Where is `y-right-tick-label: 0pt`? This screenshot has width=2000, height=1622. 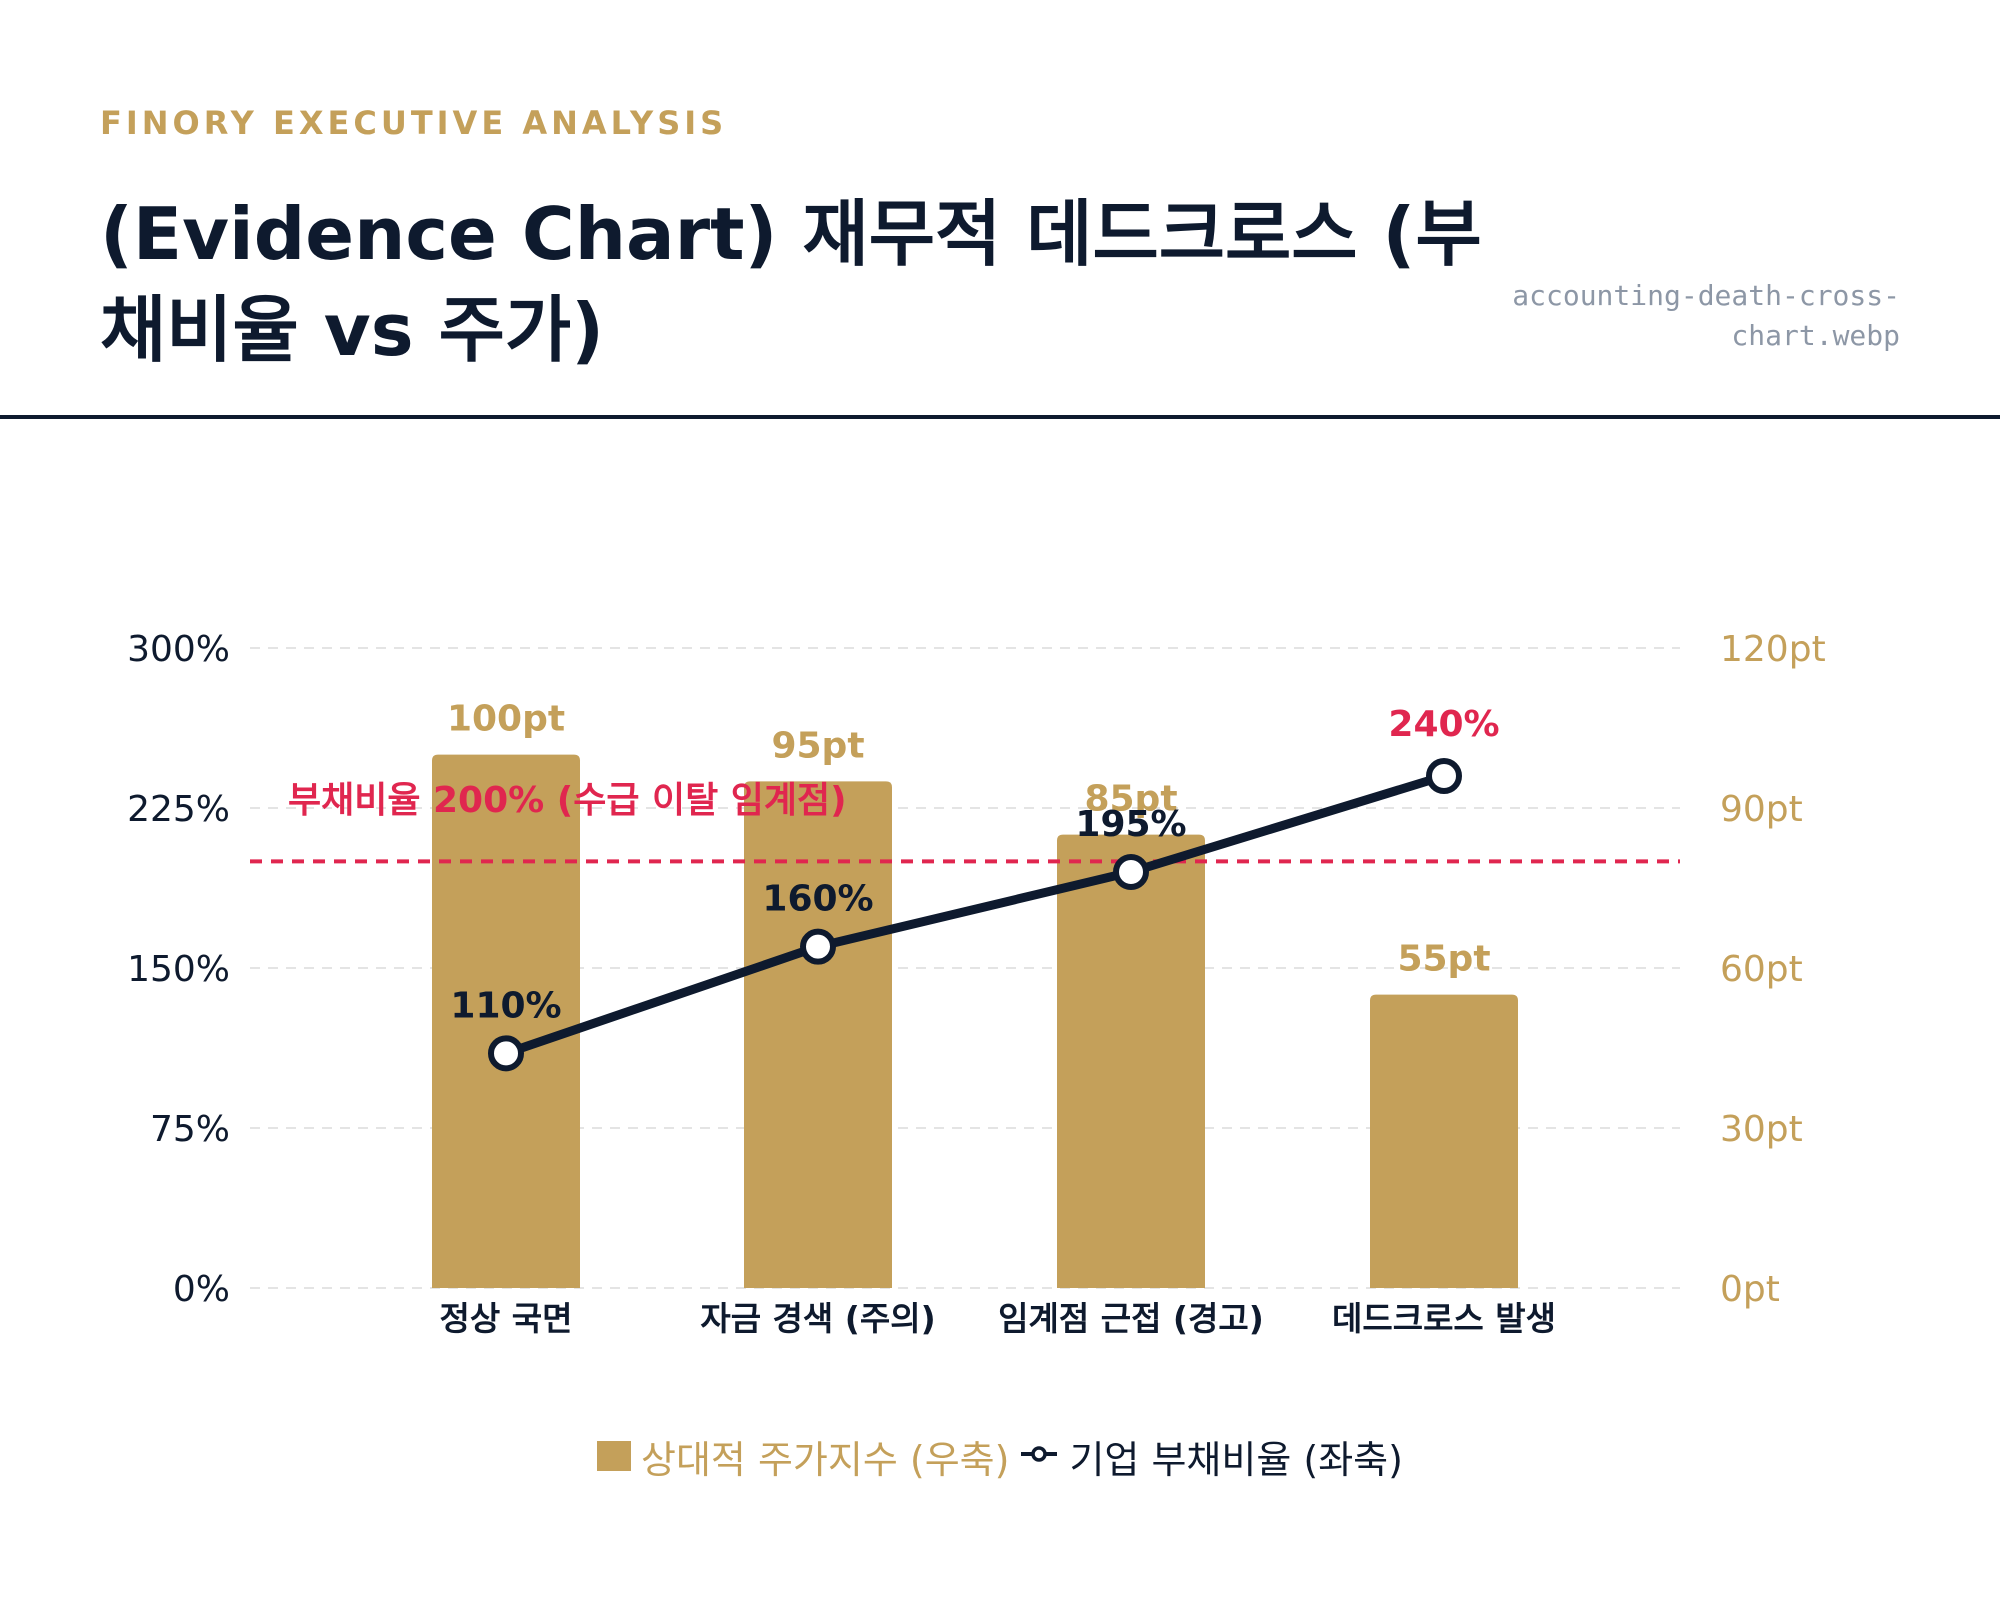
y-right-tick-label: 0pt is located at coordinates (1750, 1289).